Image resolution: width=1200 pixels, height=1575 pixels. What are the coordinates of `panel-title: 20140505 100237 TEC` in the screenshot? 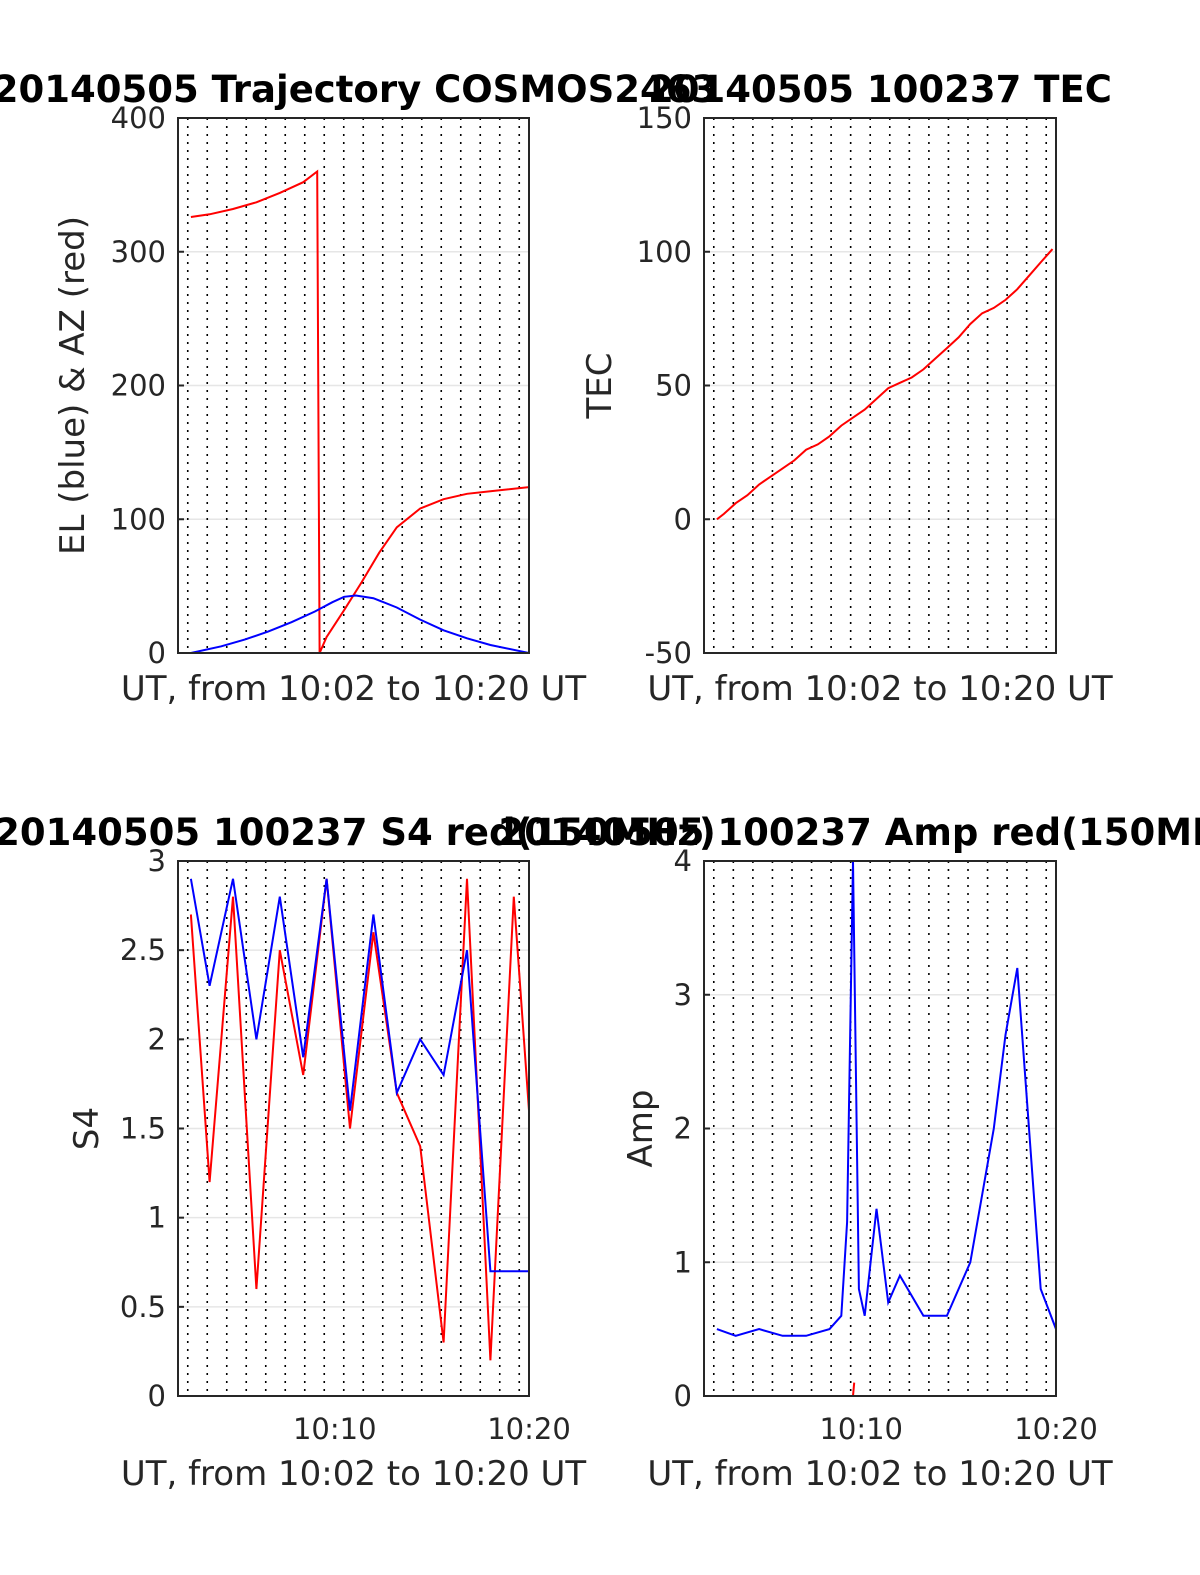 It's located at (880, 89).